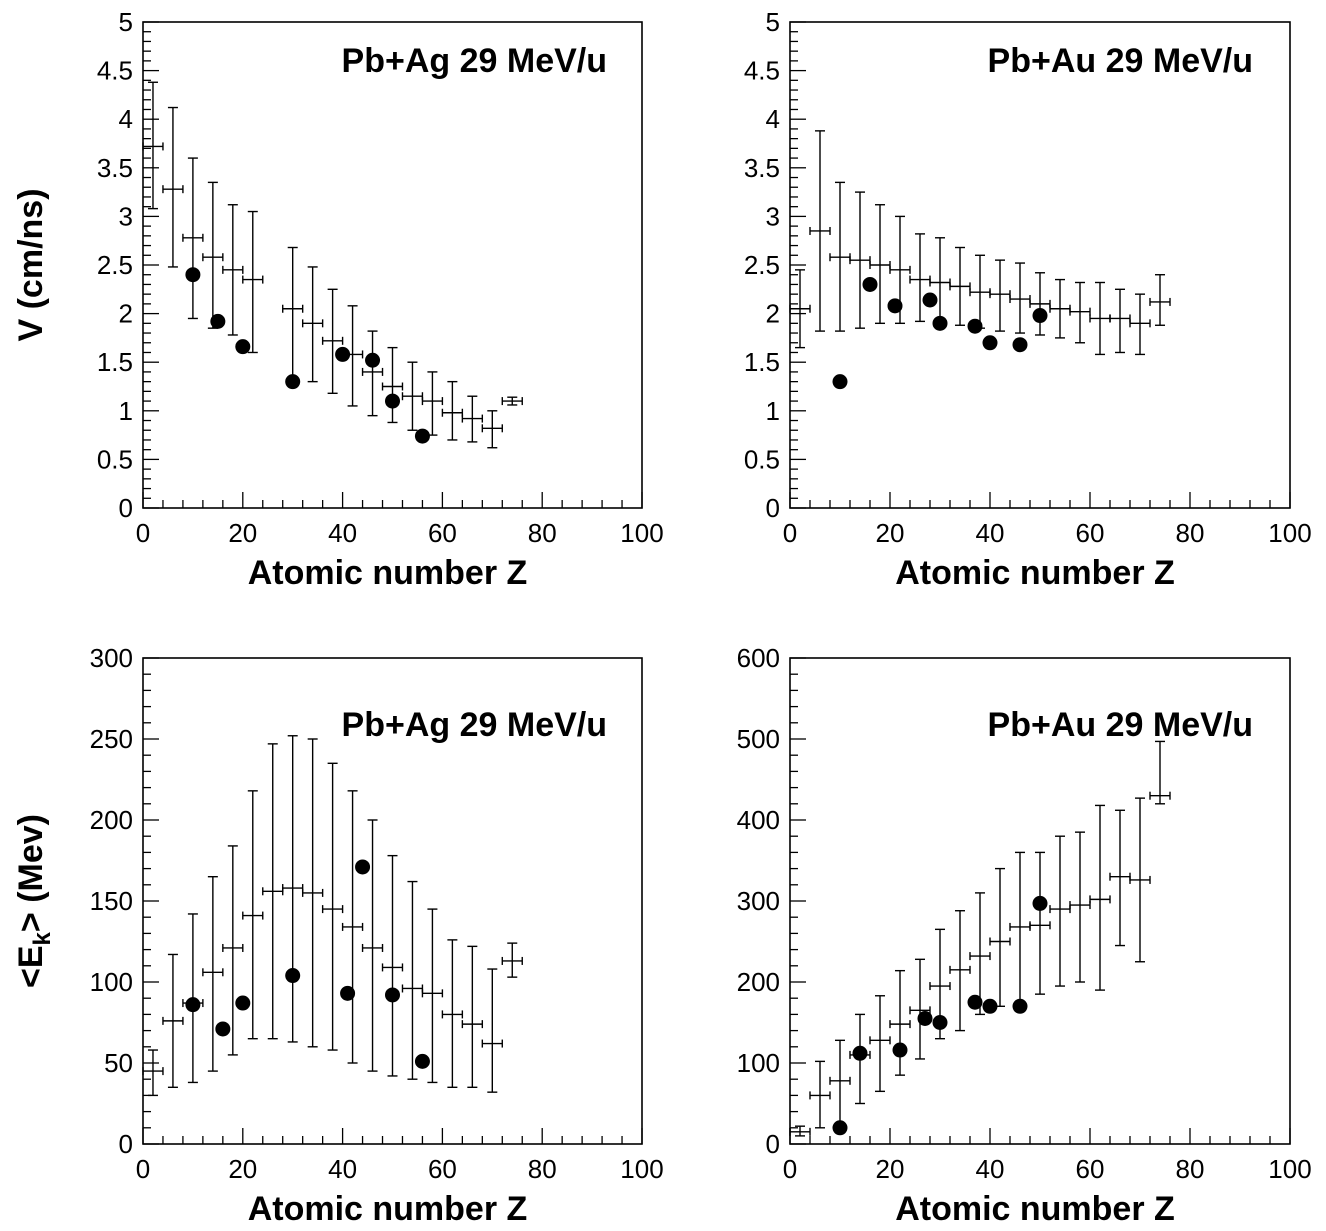 This screenshot has height=1231, width=1326. Describe the element at coordinates (111, 739) in the screenshot. I see `y-tick-label: 250` at that location.